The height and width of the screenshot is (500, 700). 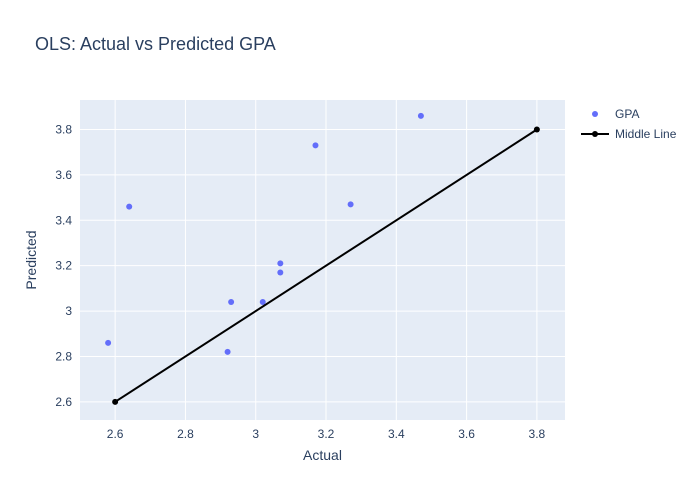 I want to click on legend-item-middle-line: Middle Line, so click(x=629, y=134).